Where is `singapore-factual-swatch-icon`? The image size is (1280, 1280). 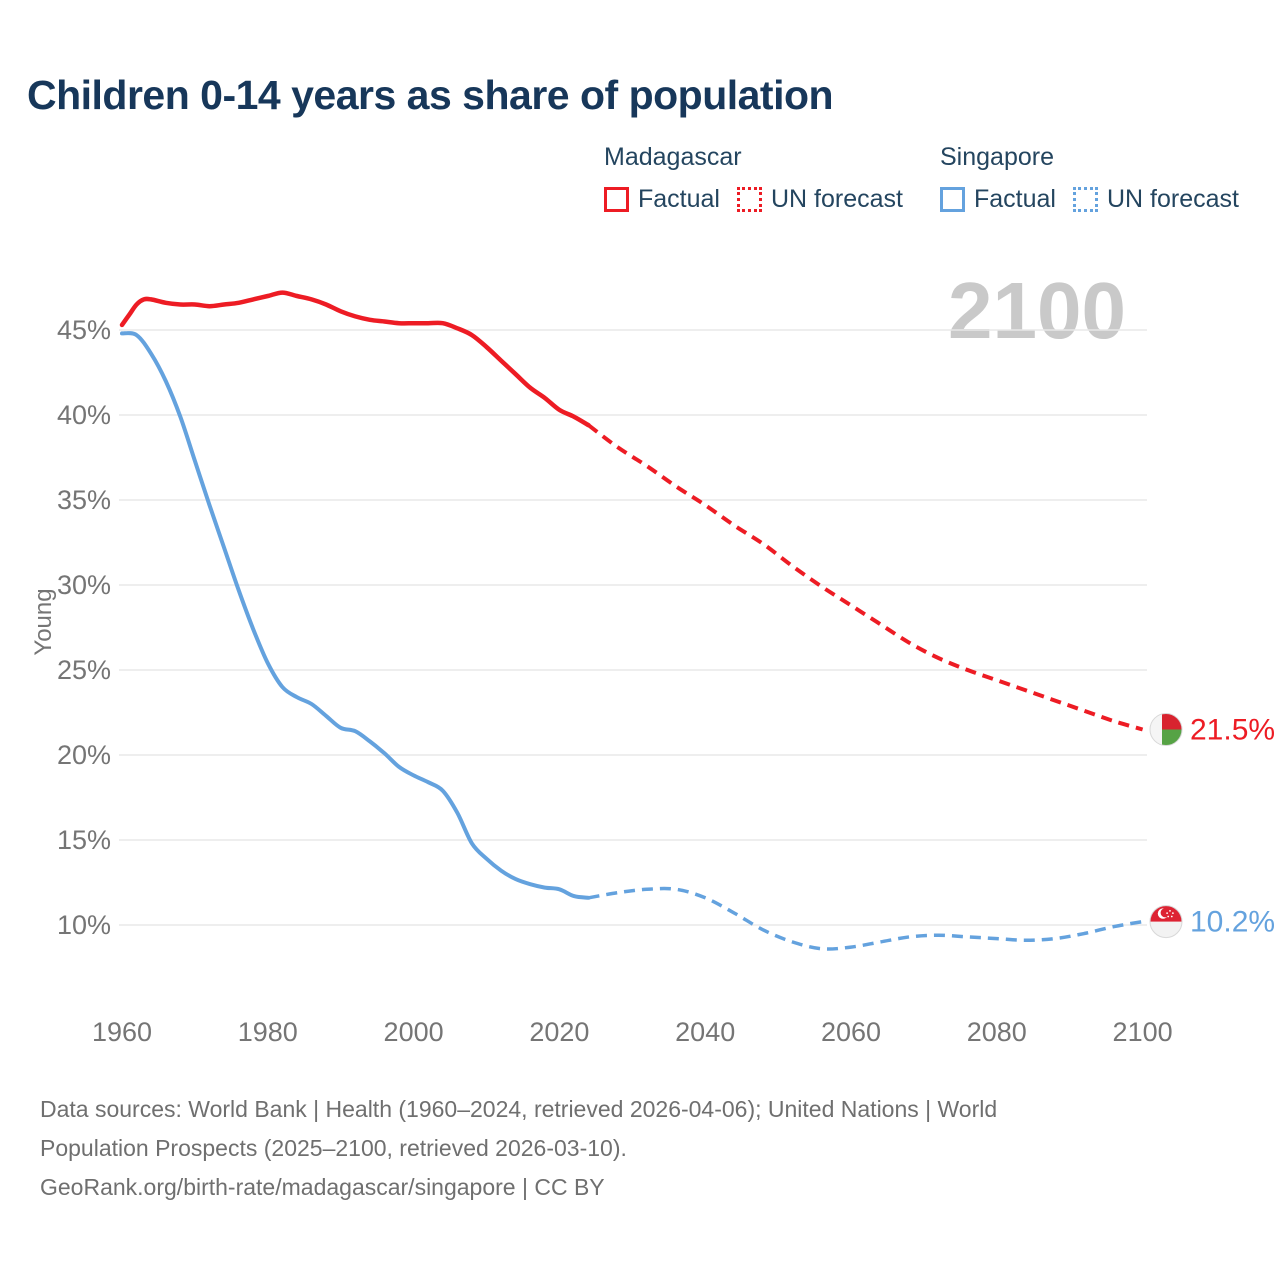 singapore-factual-swatch-icon is located at coordinates (952, 199).